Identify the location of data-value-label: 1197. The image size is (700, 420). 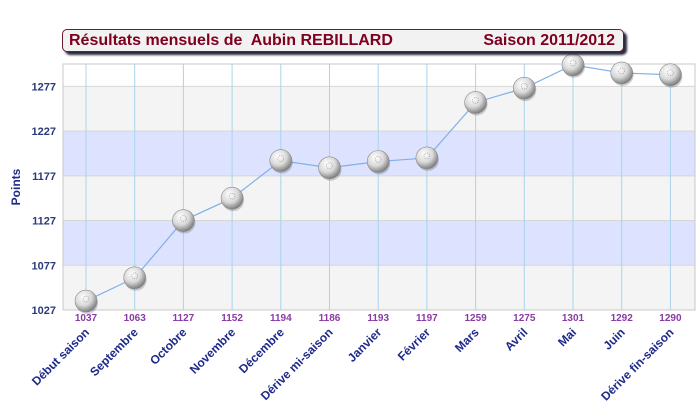
(427, 318).